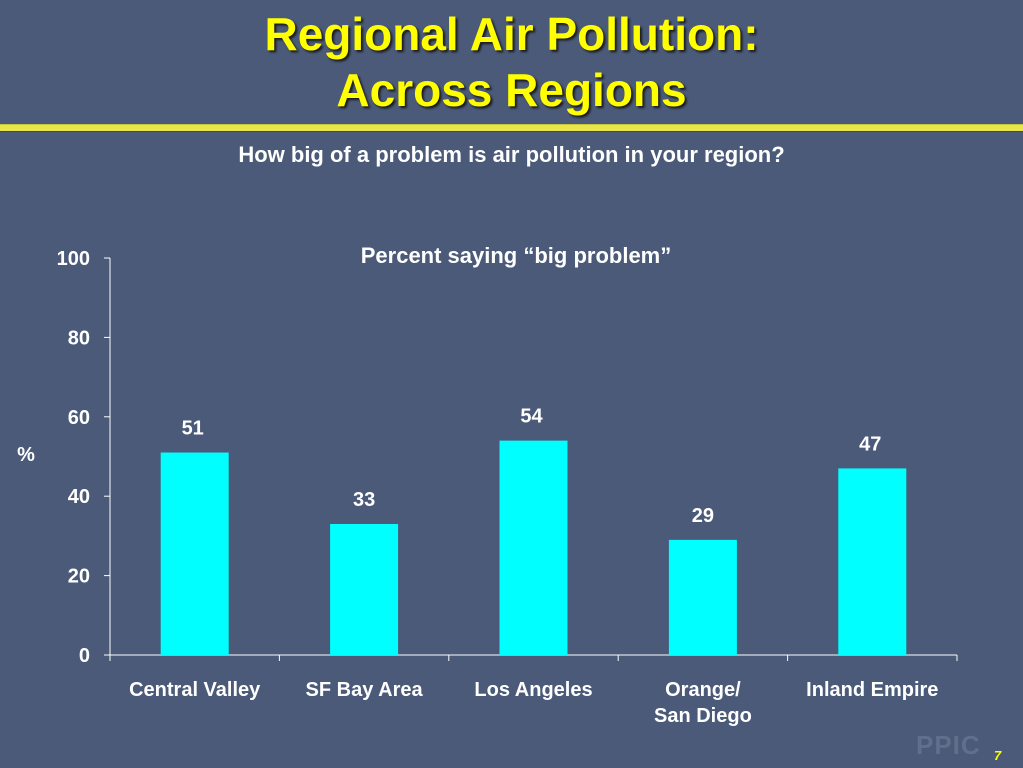 Image resolution: width=1023 pixels, height=768 pixels. What do you see at coordinates (73, 259) in the screenshot?
I see `y-tick-label: 100` at bounding box center [73, 259].